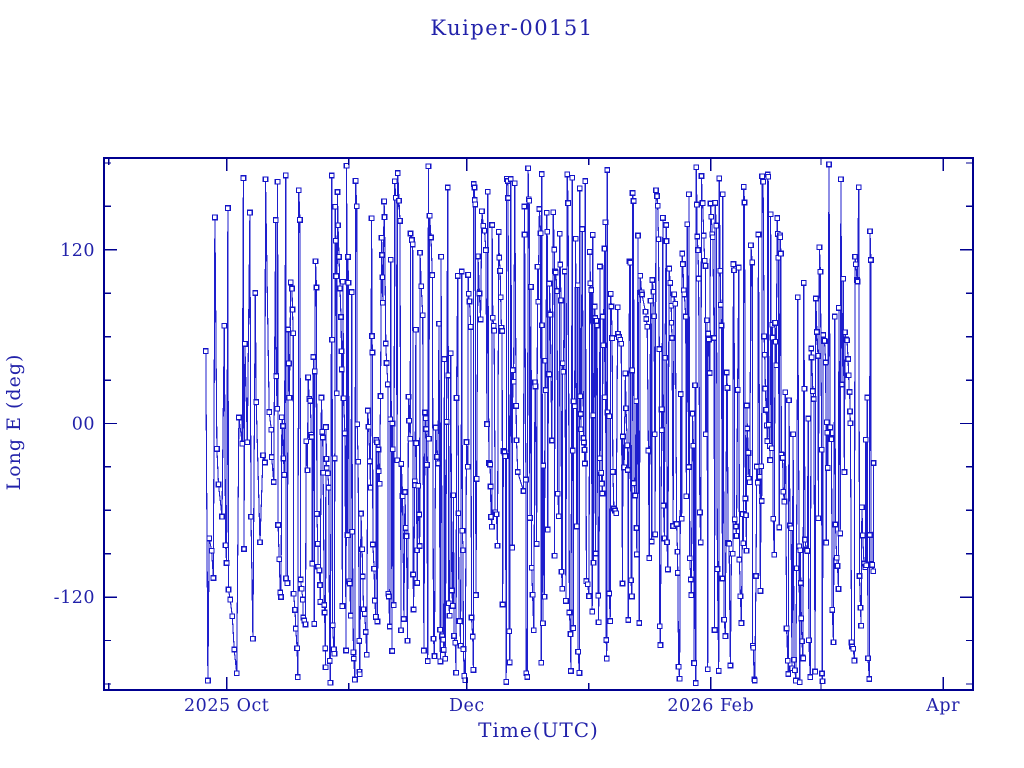  I want to click on x-tick-label: 2026 Feb, so click(710, 706).